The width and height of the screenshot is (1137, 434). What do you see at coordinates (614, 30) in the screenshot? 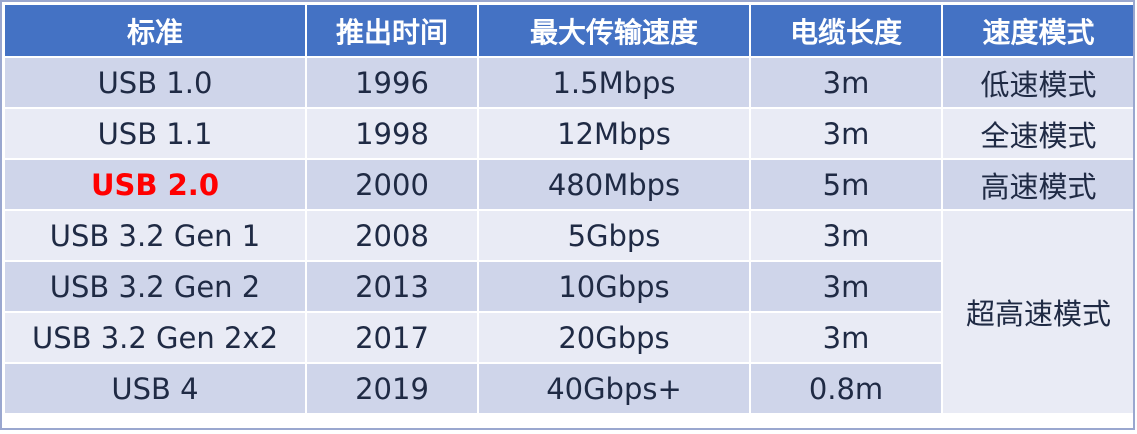
I see `header-max-speed: 最大传输速度` at bounding box center [614, 30].